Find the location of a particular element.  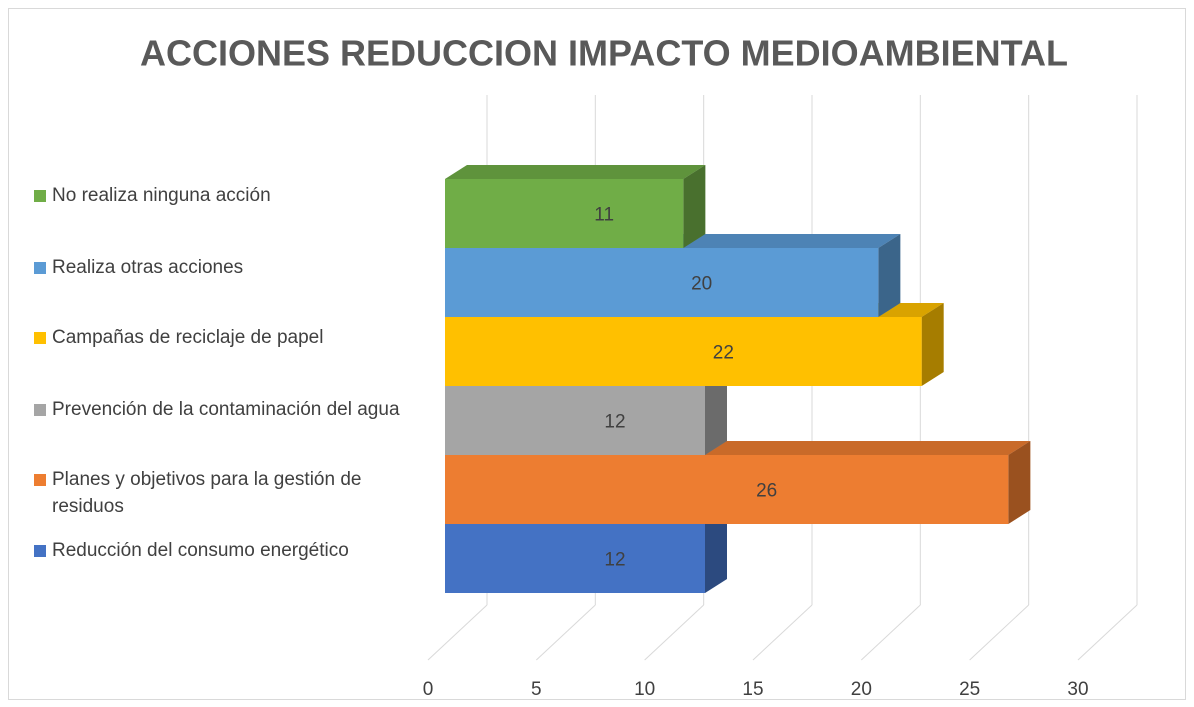

legend-item: Realiza otras acciones is located at coordinates (138, 267).